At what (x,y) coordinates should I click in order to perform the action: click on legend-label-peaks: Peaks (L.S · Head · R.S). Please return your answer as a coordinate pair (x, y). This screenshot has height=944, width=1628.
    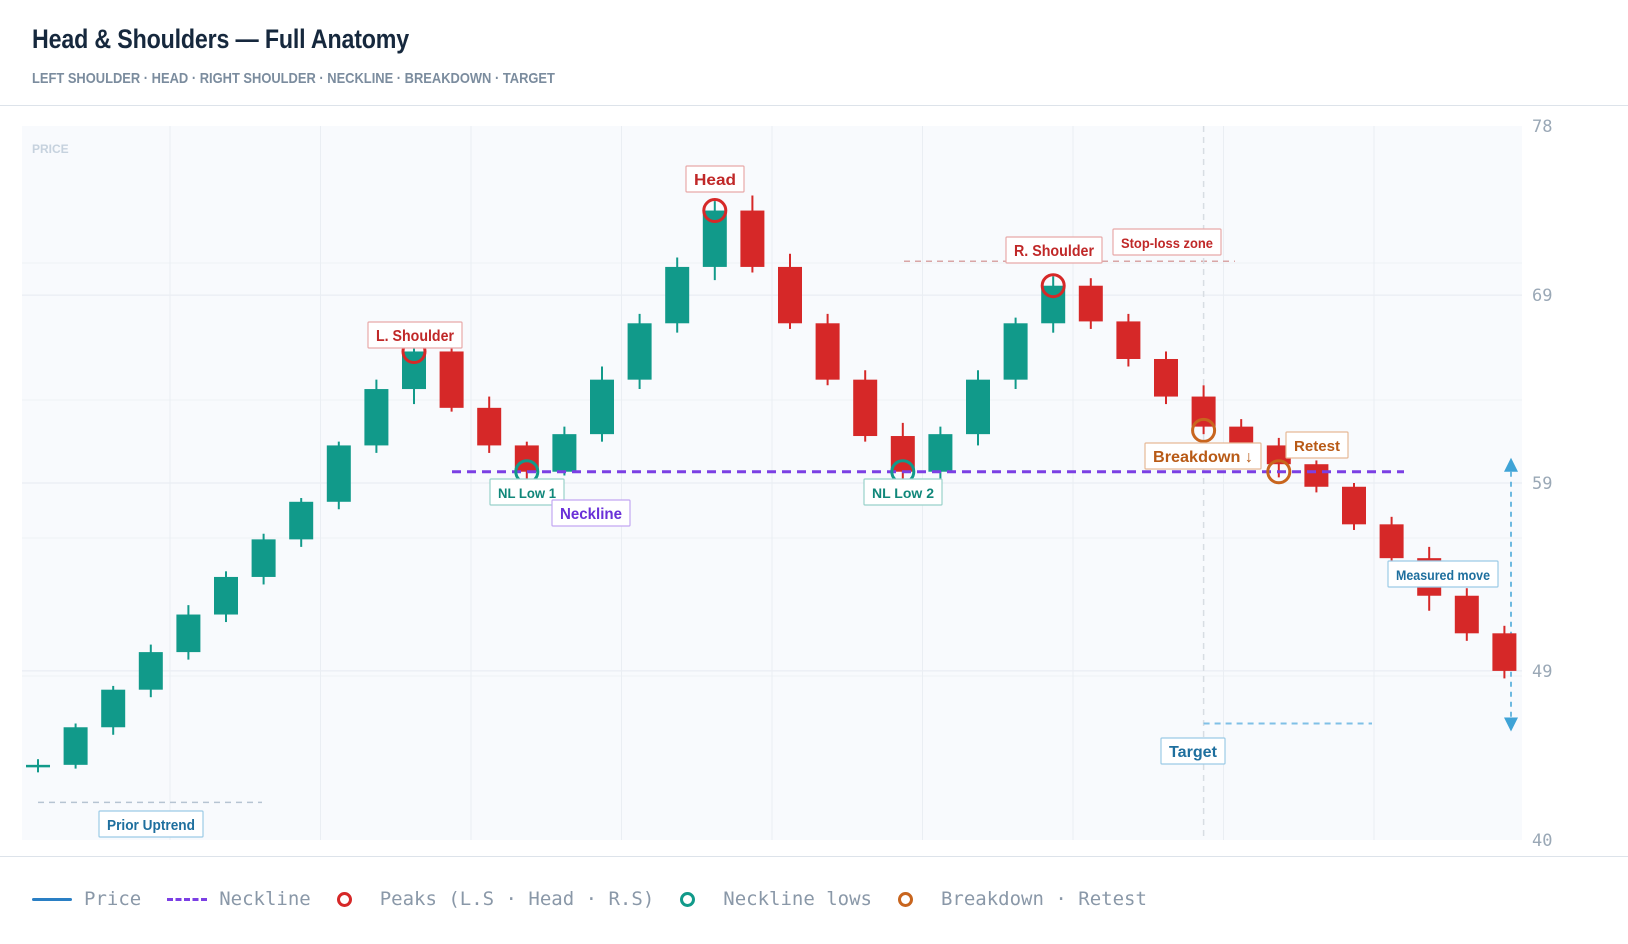
    Looking at the image, I should click on (517, 899).